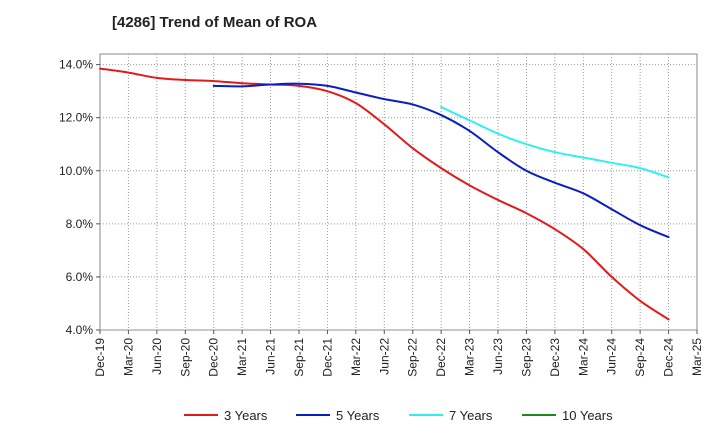 The width and height of the screenshot is (720, 440). I want to click on legend-label-3-years: 3 Years, so click(246, 415).